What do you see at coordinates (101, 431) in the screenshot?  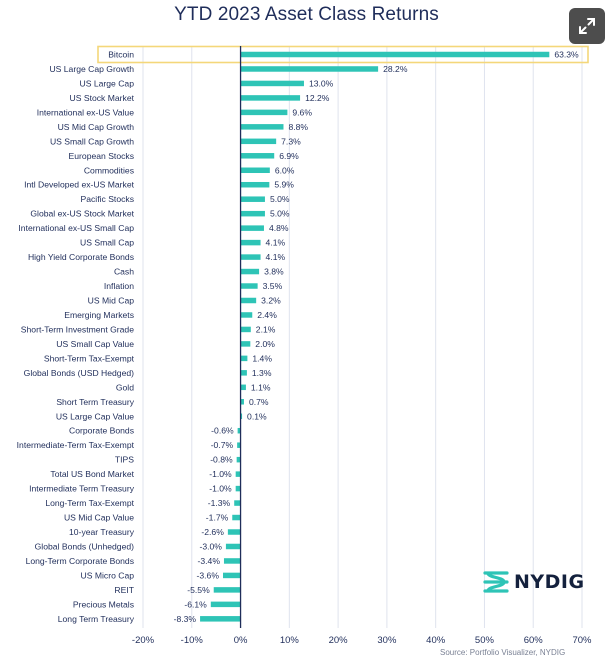 I see `category-label: Corporate Bonds` at bounding box center [101, 431].